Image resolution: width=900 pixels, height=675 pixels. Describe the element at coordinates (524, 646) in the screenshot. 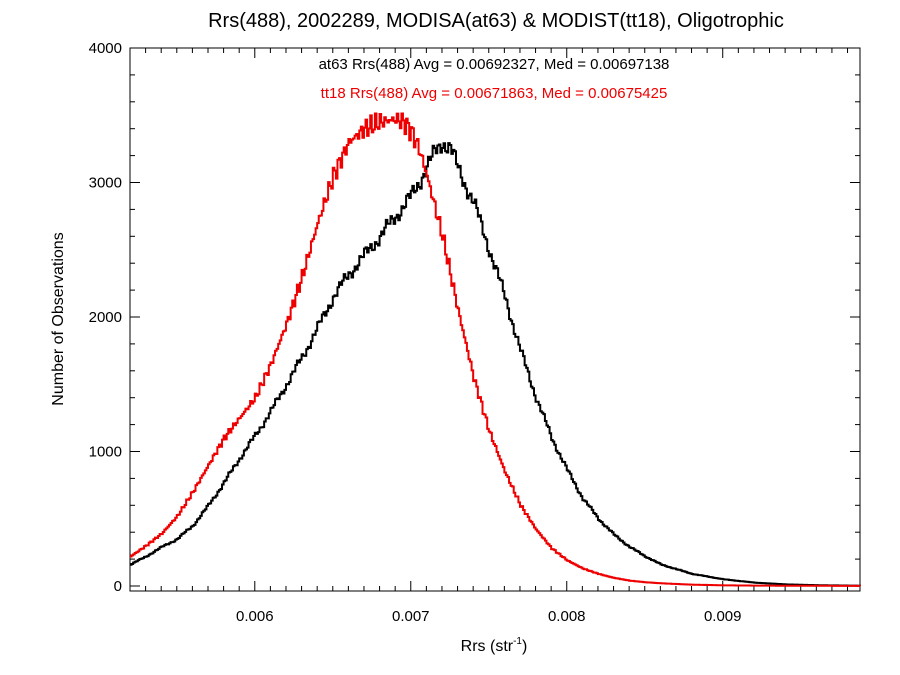

I see `x-axis-label-close: )` at that location.